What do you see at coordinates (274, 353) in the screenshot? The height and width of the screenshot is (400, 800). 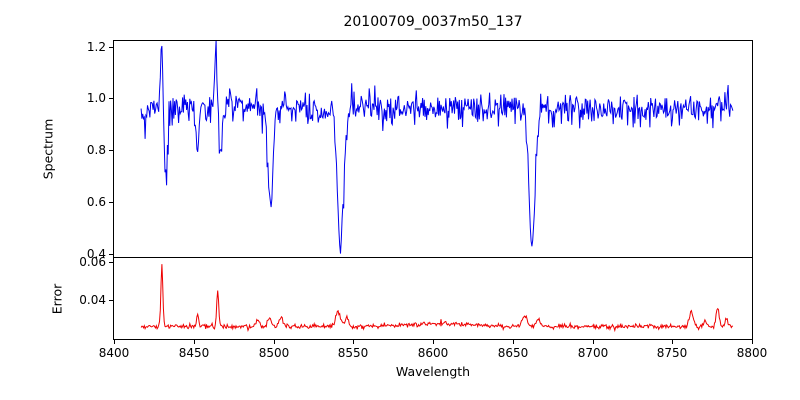 I see `x-tick-label: 8500` at bounding box center [274, 353].